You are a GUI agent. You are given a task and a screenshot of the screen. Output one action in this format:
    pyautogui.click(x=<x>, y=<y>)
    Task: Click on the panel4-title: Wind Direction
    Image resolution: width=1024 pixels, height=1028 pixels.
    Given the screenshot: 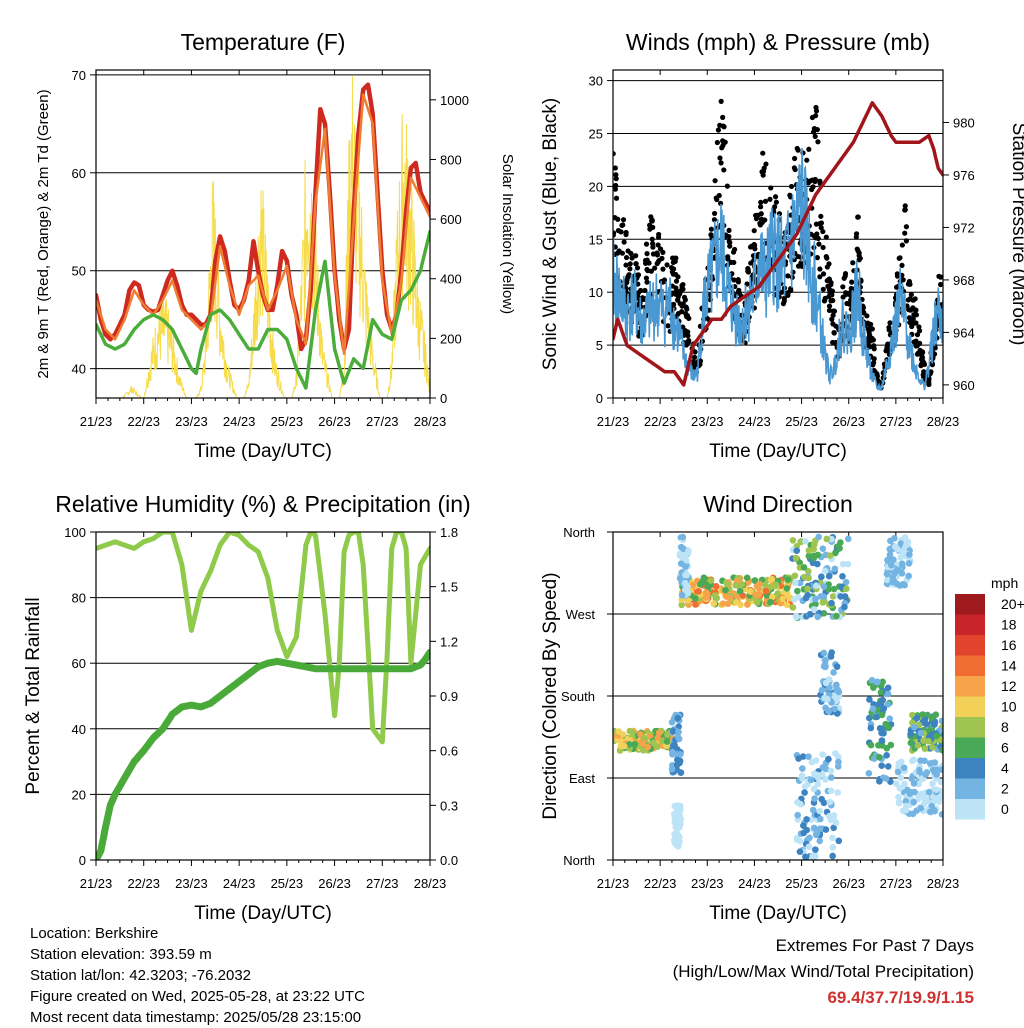 What is the action you would take?
    pyautogui.click(x=778, y=504)
    